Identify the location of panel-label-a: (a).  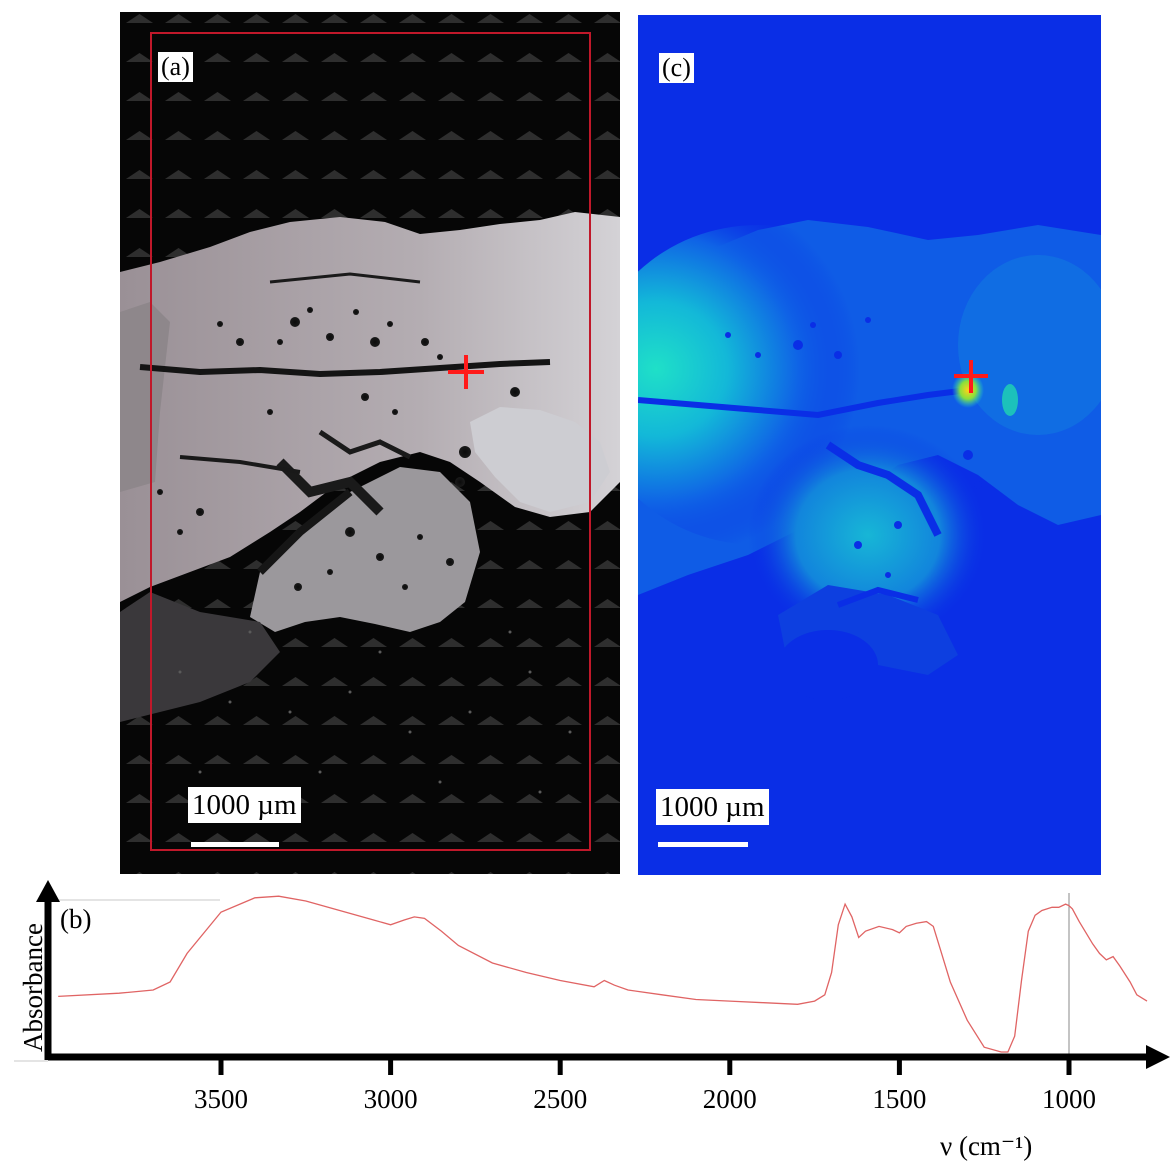
(175, 67).